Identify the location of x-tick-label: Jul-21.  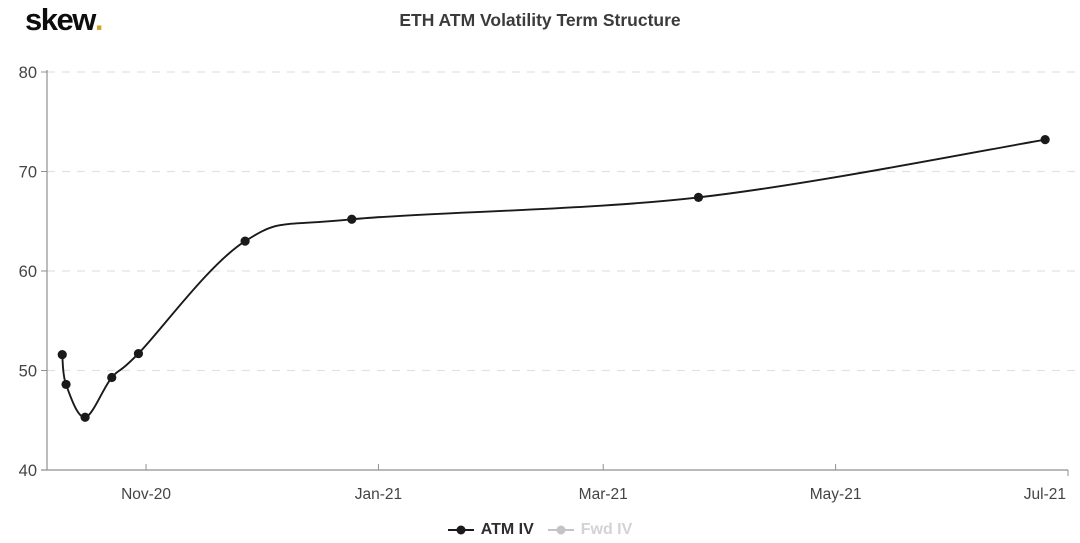
(1045, 494).